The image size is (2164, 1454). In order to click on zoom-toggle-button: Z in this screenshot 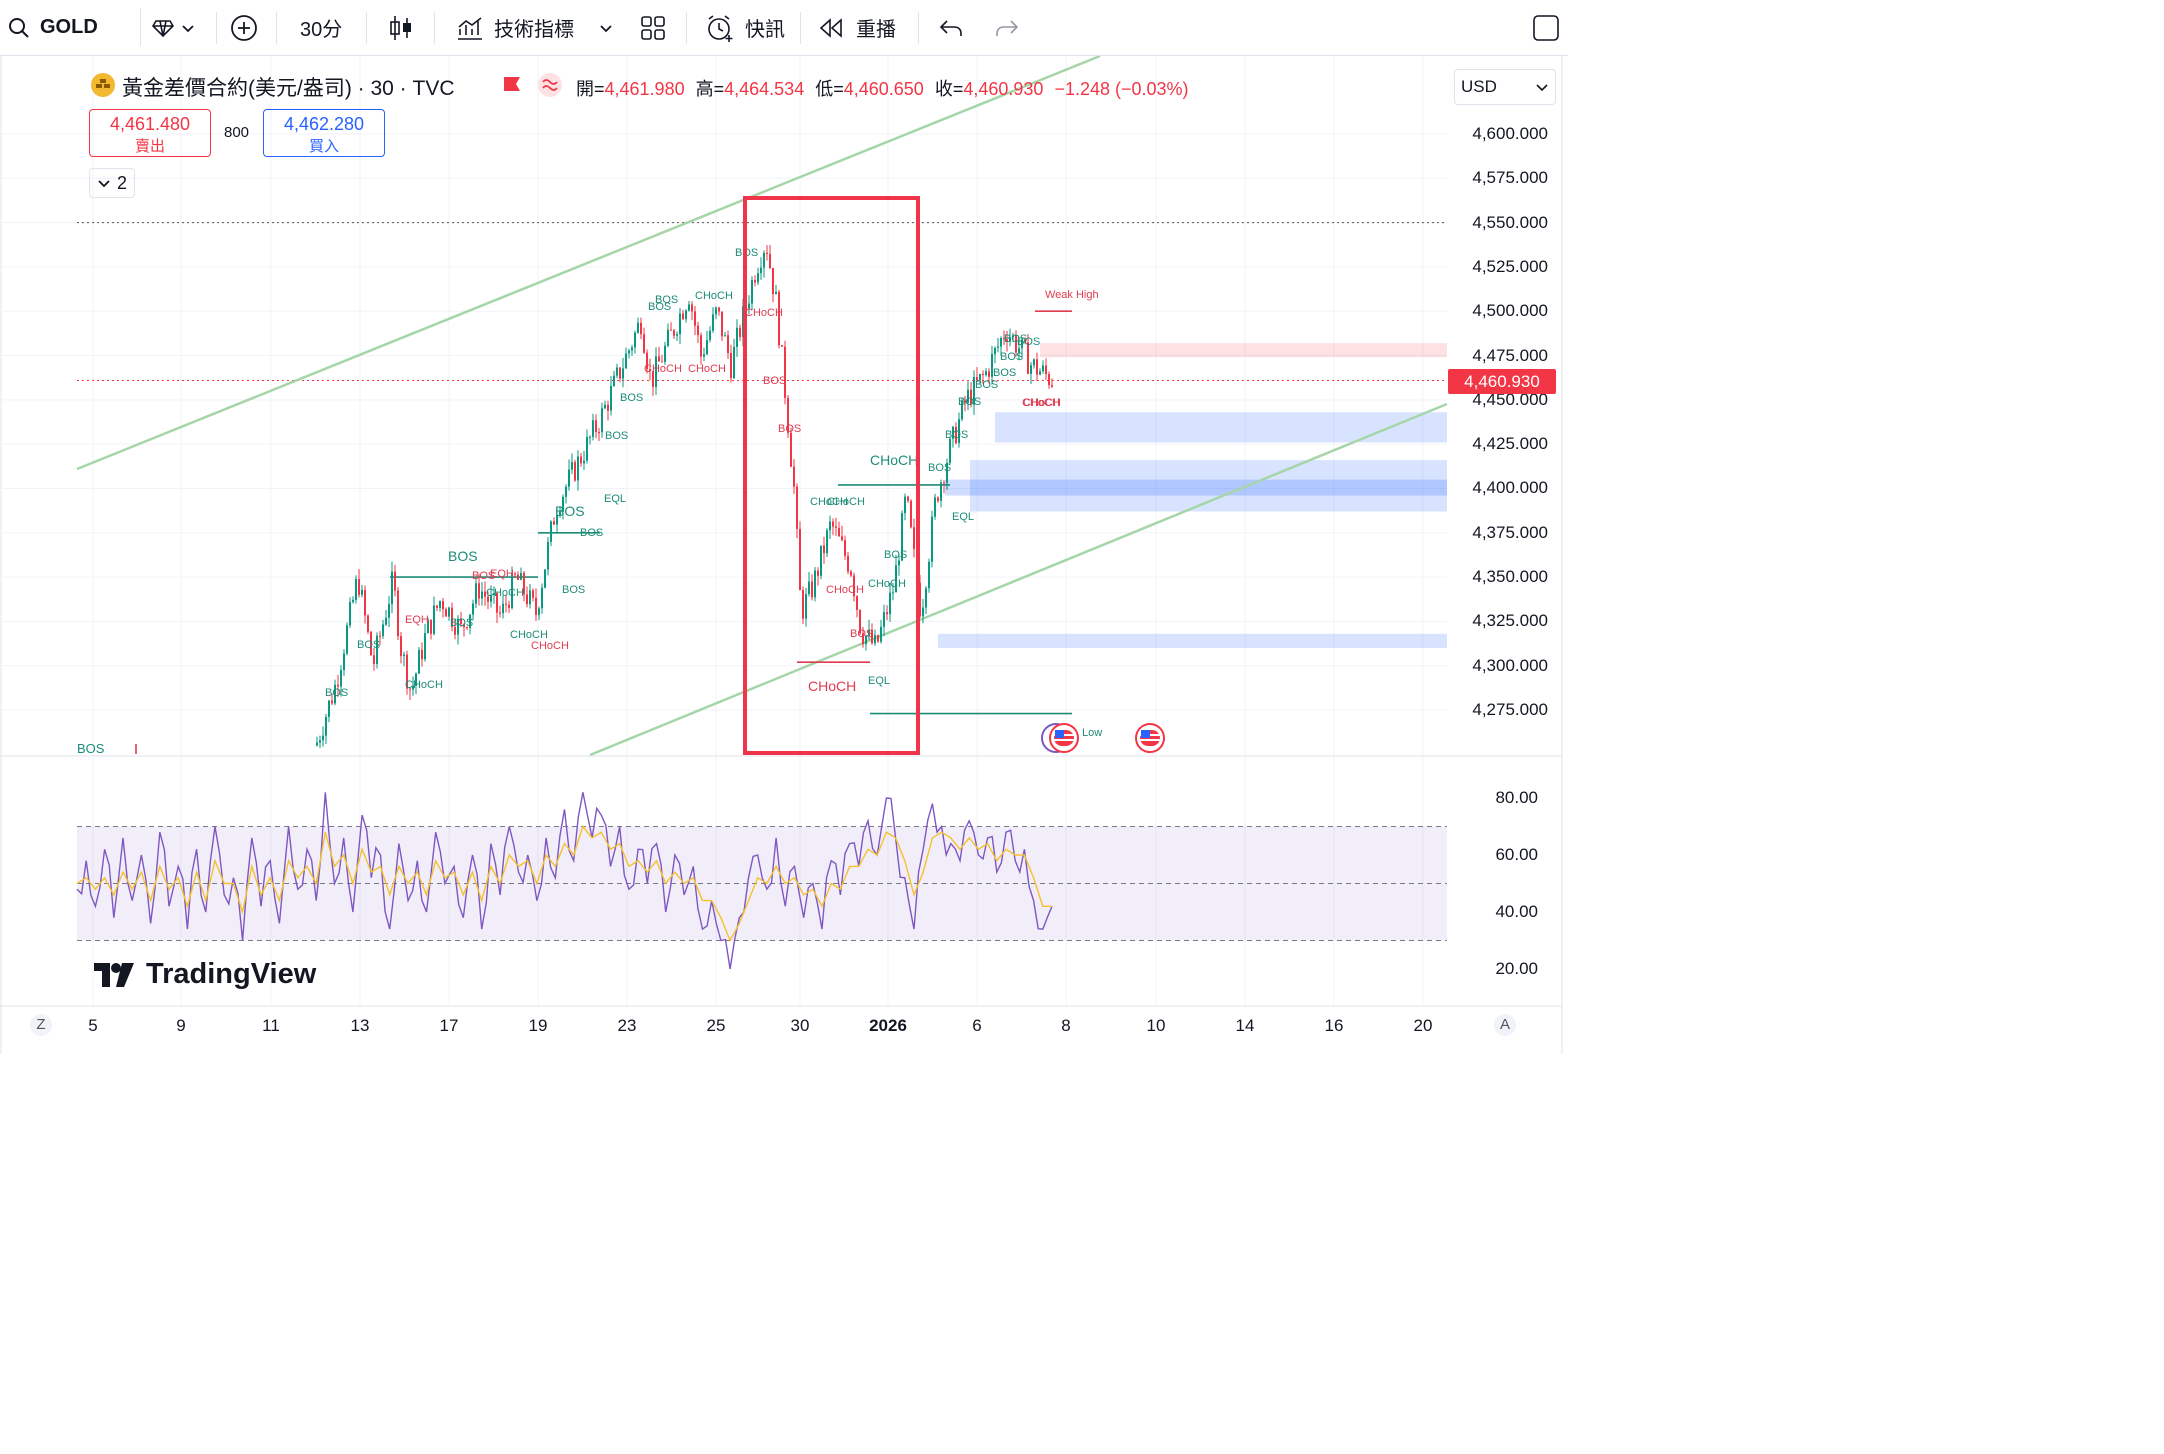, I will do `click(41, 1025)`.